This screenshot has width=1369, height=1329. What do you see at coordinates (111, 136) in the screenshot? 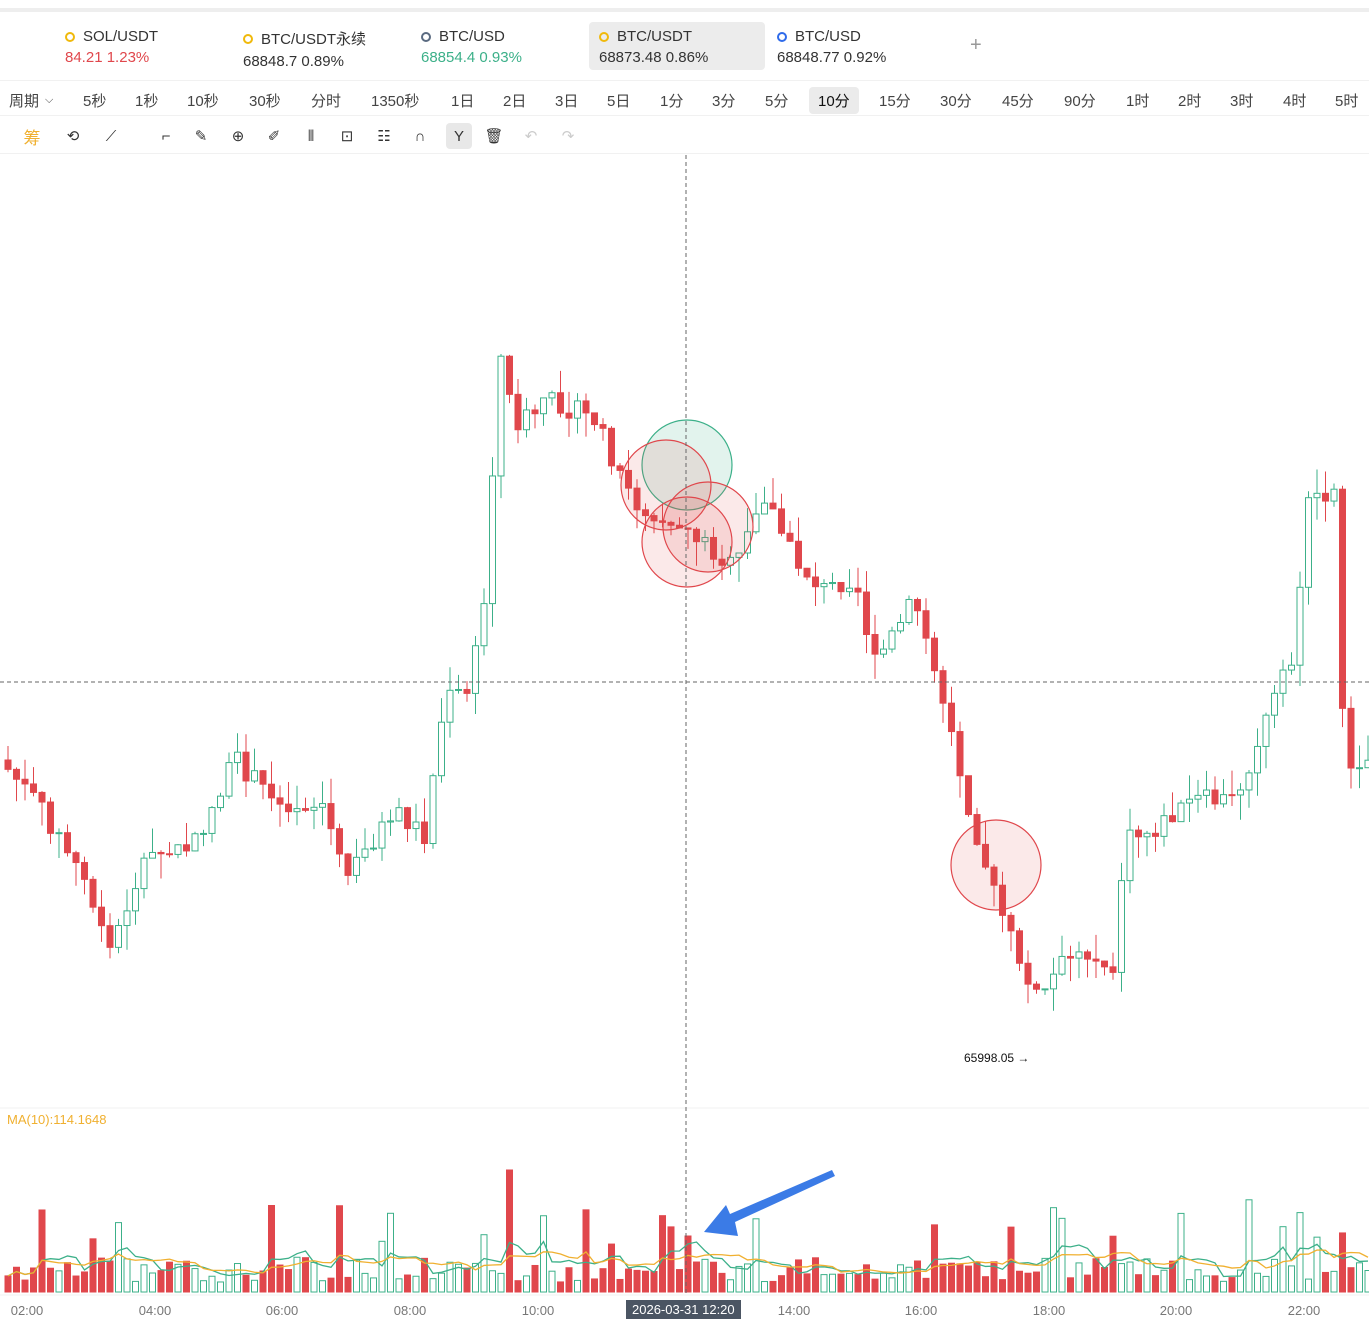
I see `indicator-icon: ⟋` at bounding box center [111, 136].